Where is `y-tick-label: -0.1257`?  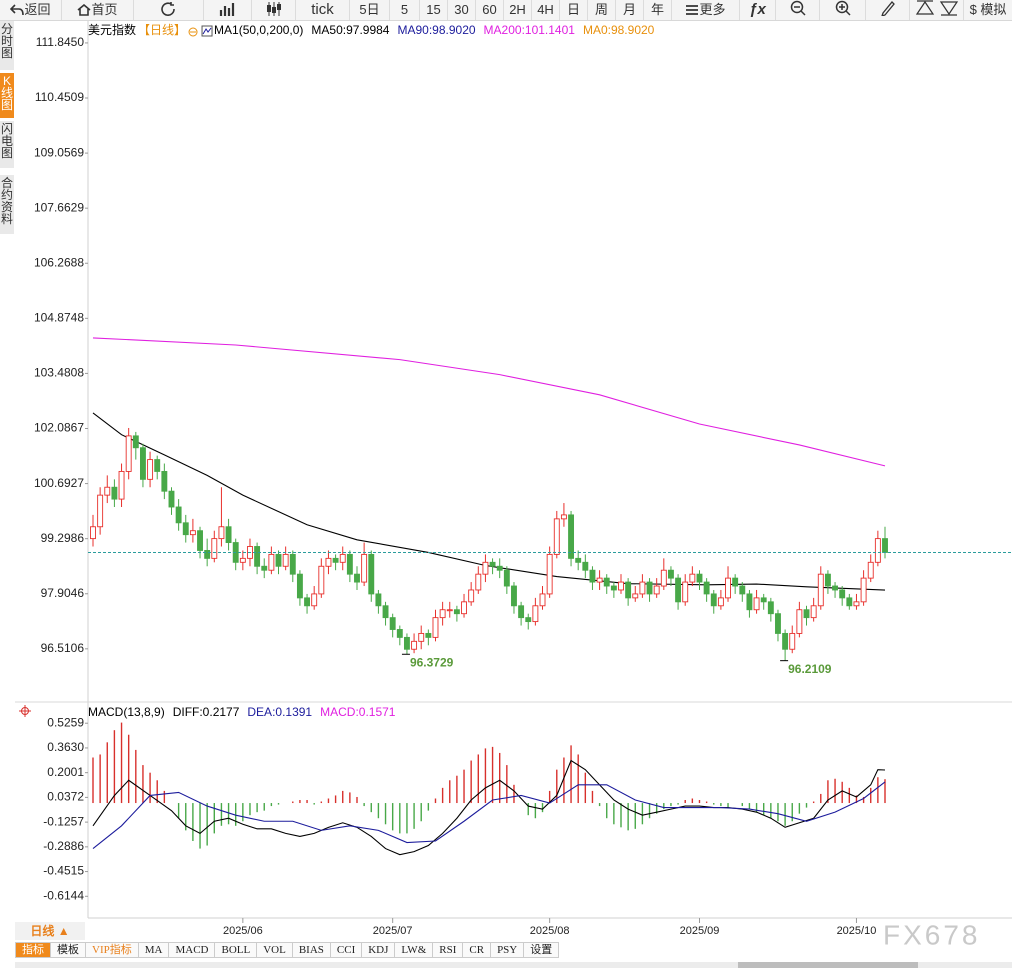 y-tick-label: -0.1257 is located at coordinates (63, 821).